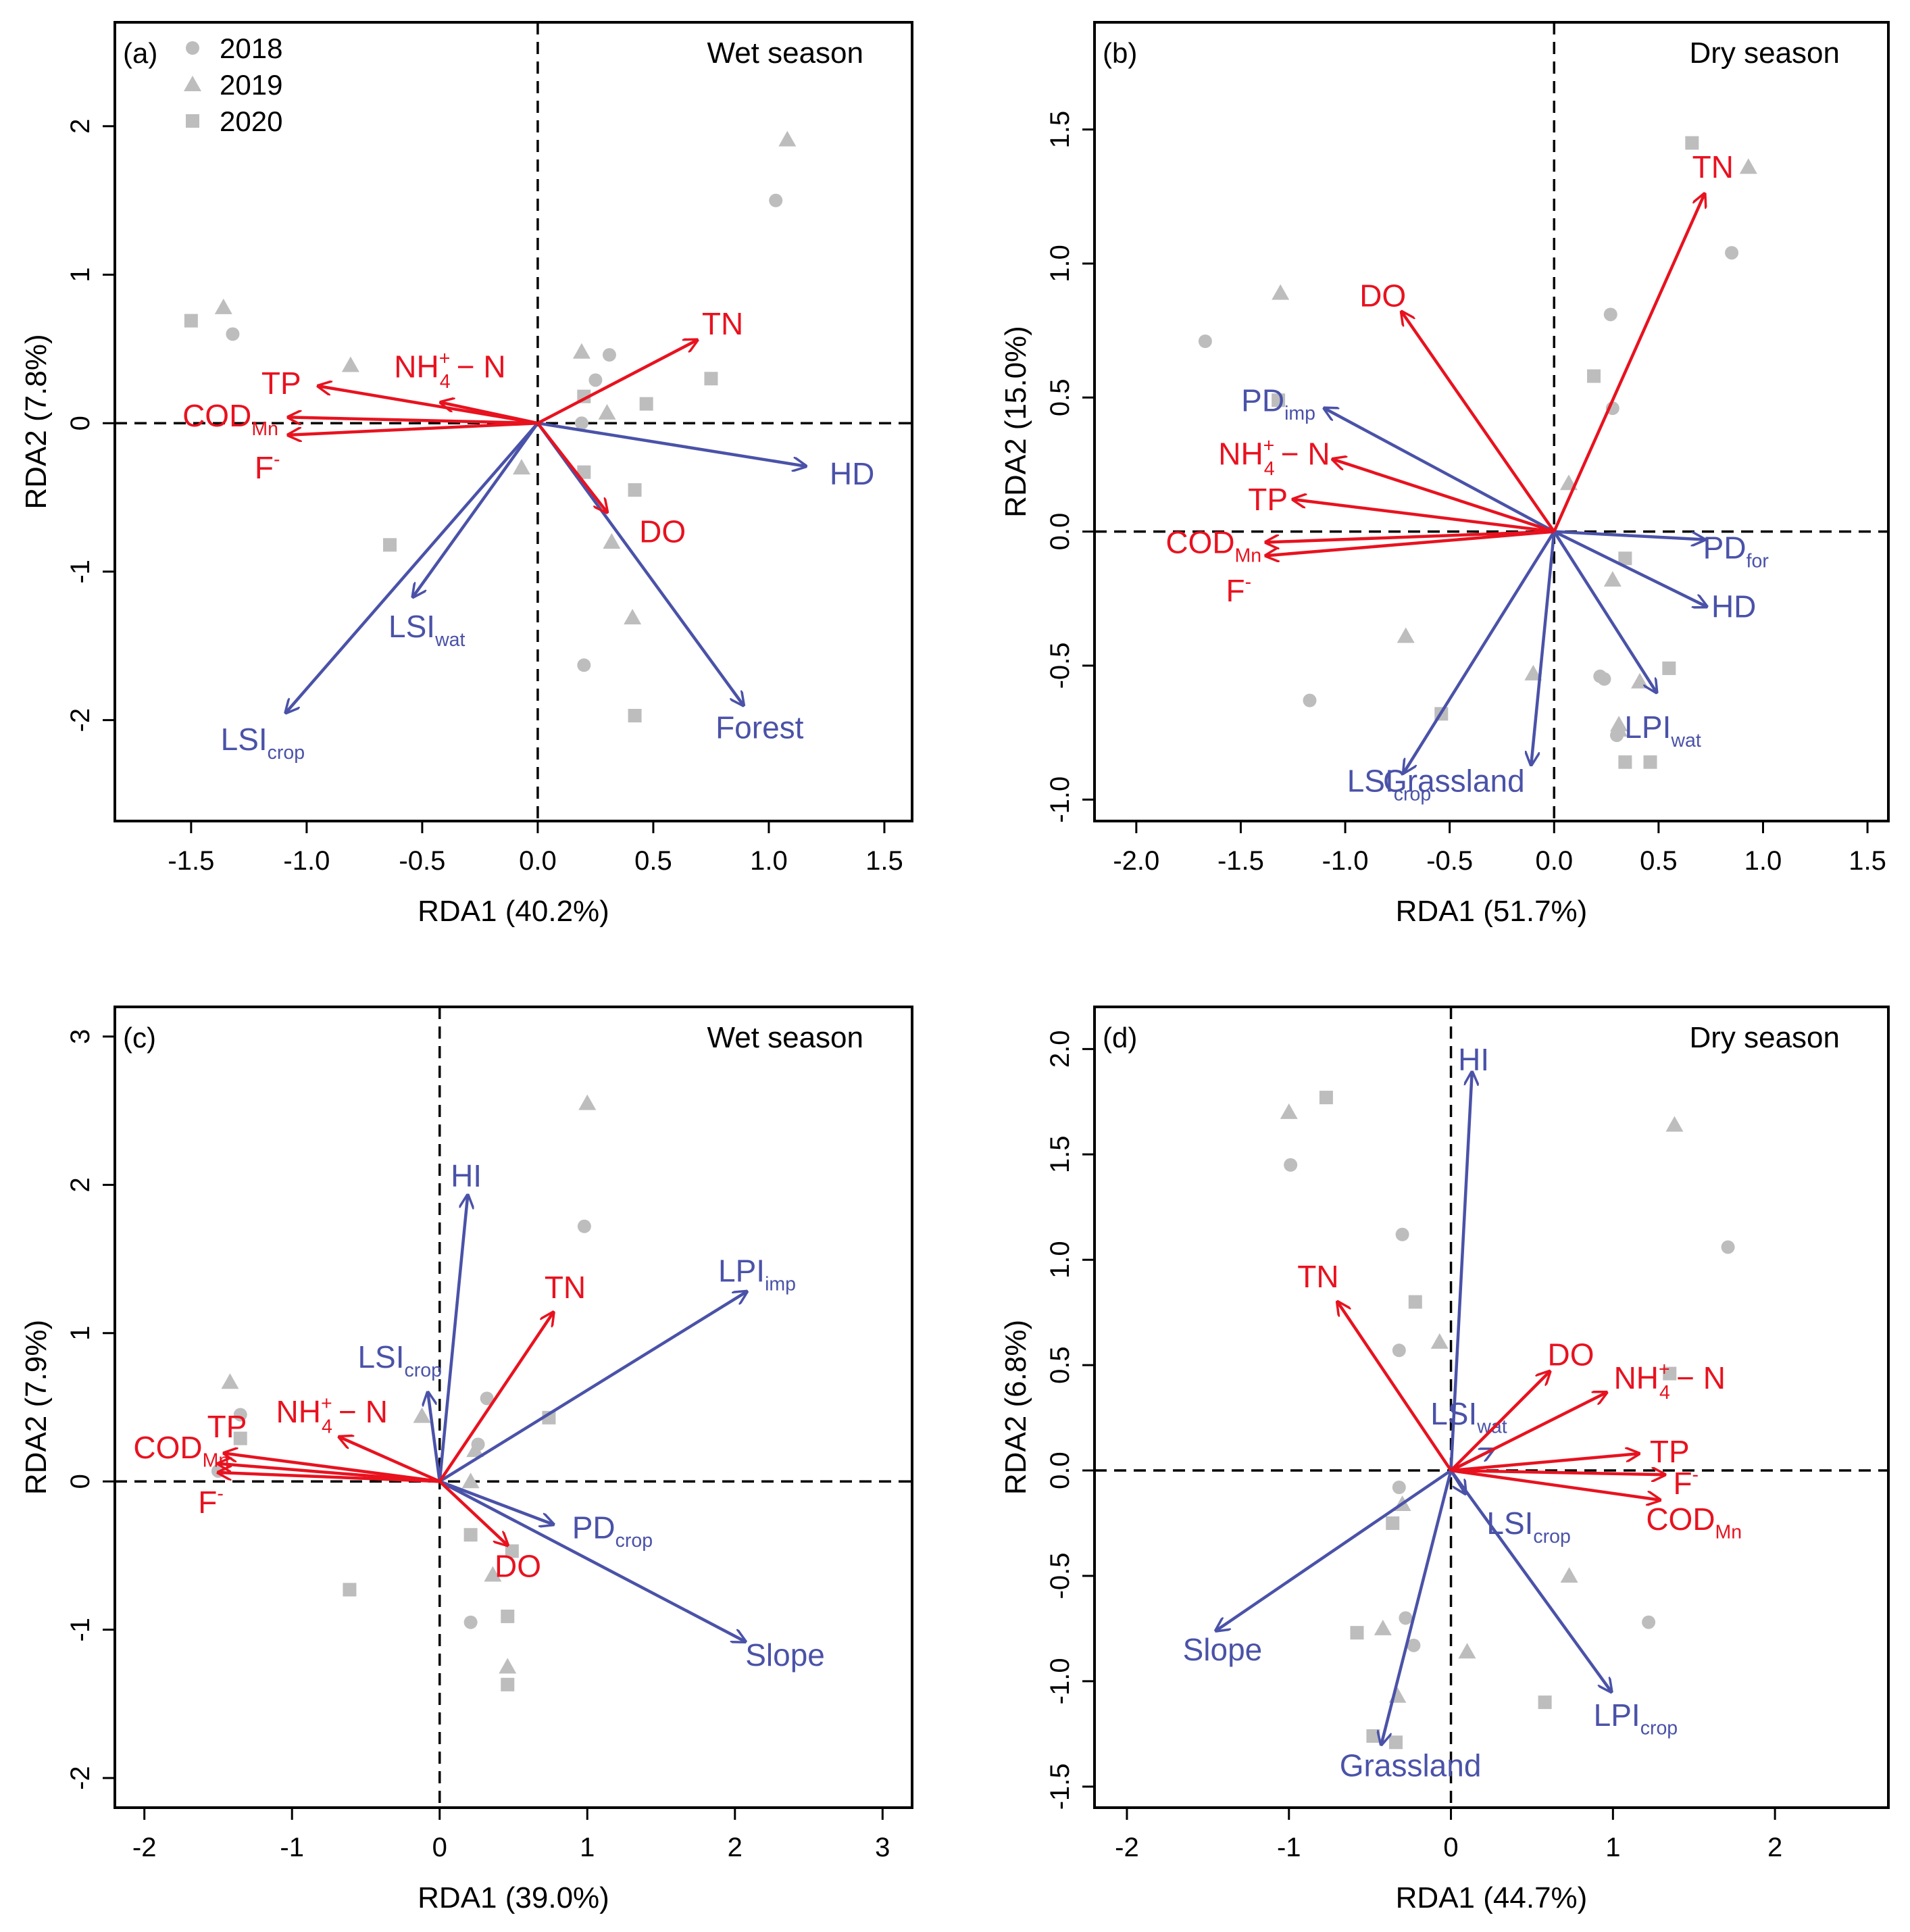 The width and height of the screenshot is (1910, 1932). I want to click on explanatory-vector-pdfor, so click(1630, 535).